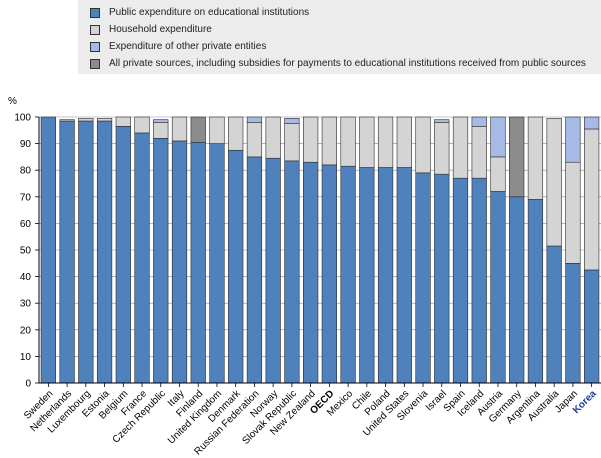 Image resolution: width=601 pixels, height=458 pixels. Describe the element at coordinates (95, 64) in the screenshot. I see `legend-swatch-all-private` at that location.